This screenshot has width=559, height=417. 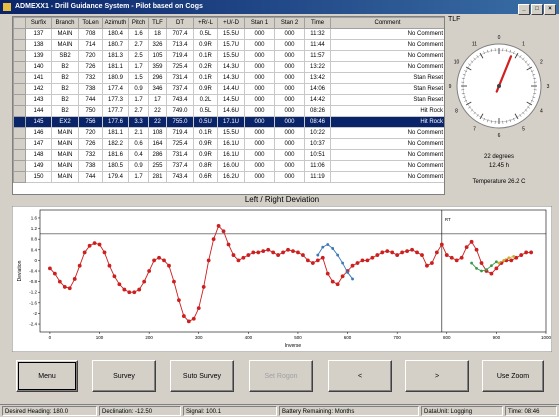 What do you see at coordinates (360, 376) in the screenshot?
I see `nav-4-button: <` at bounding box center [360, 376].